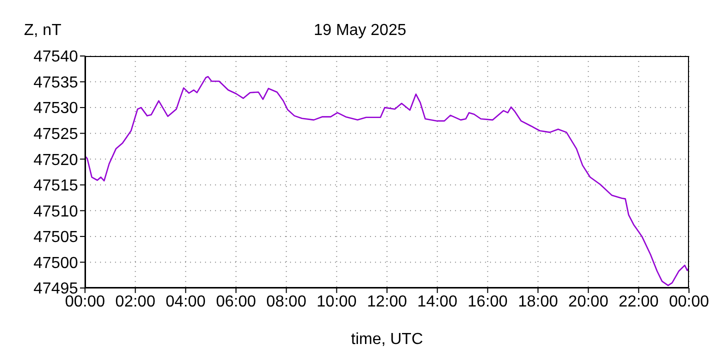 This screenshot has width=720, height=350. What do you see at coordinates (360, 30) in the screenshot?
I see `chart-title: 19 May 2025` at bounding box center [360, 30].